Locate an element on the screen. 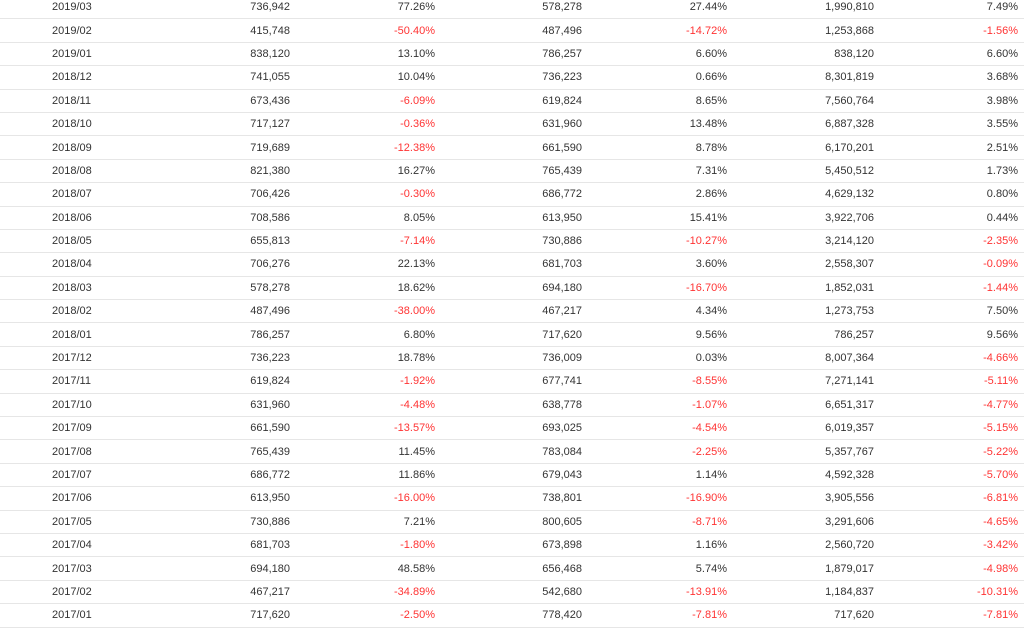 The height and width of the screenshot is (628, 1024). cumulative-cell: 786,257 is located at coordinates (802, 334).